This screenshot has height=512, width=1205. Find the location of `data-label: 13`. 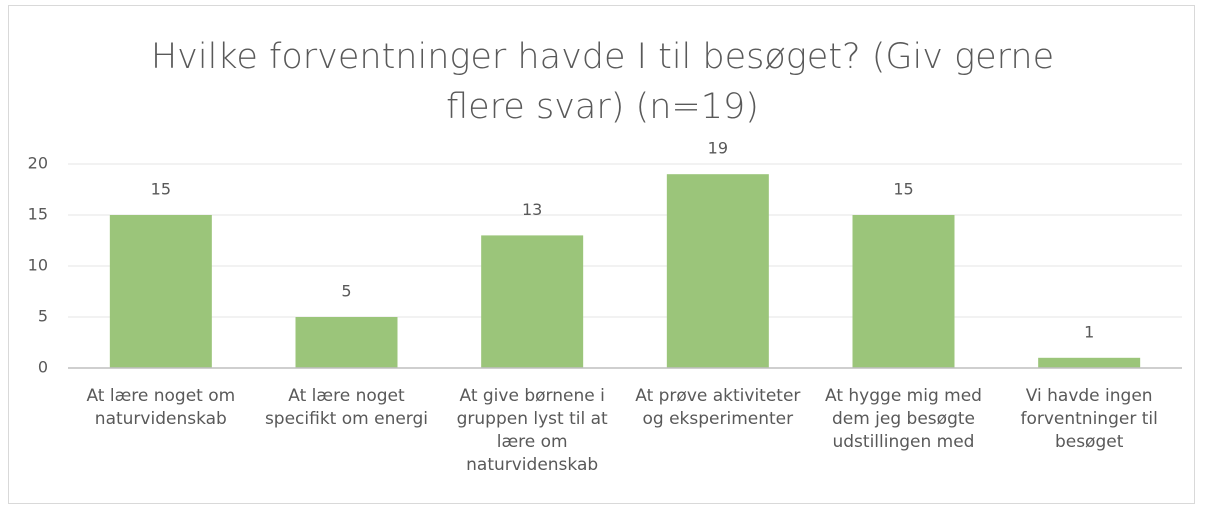

data-label: 13 is located at coordinates (532, 209).